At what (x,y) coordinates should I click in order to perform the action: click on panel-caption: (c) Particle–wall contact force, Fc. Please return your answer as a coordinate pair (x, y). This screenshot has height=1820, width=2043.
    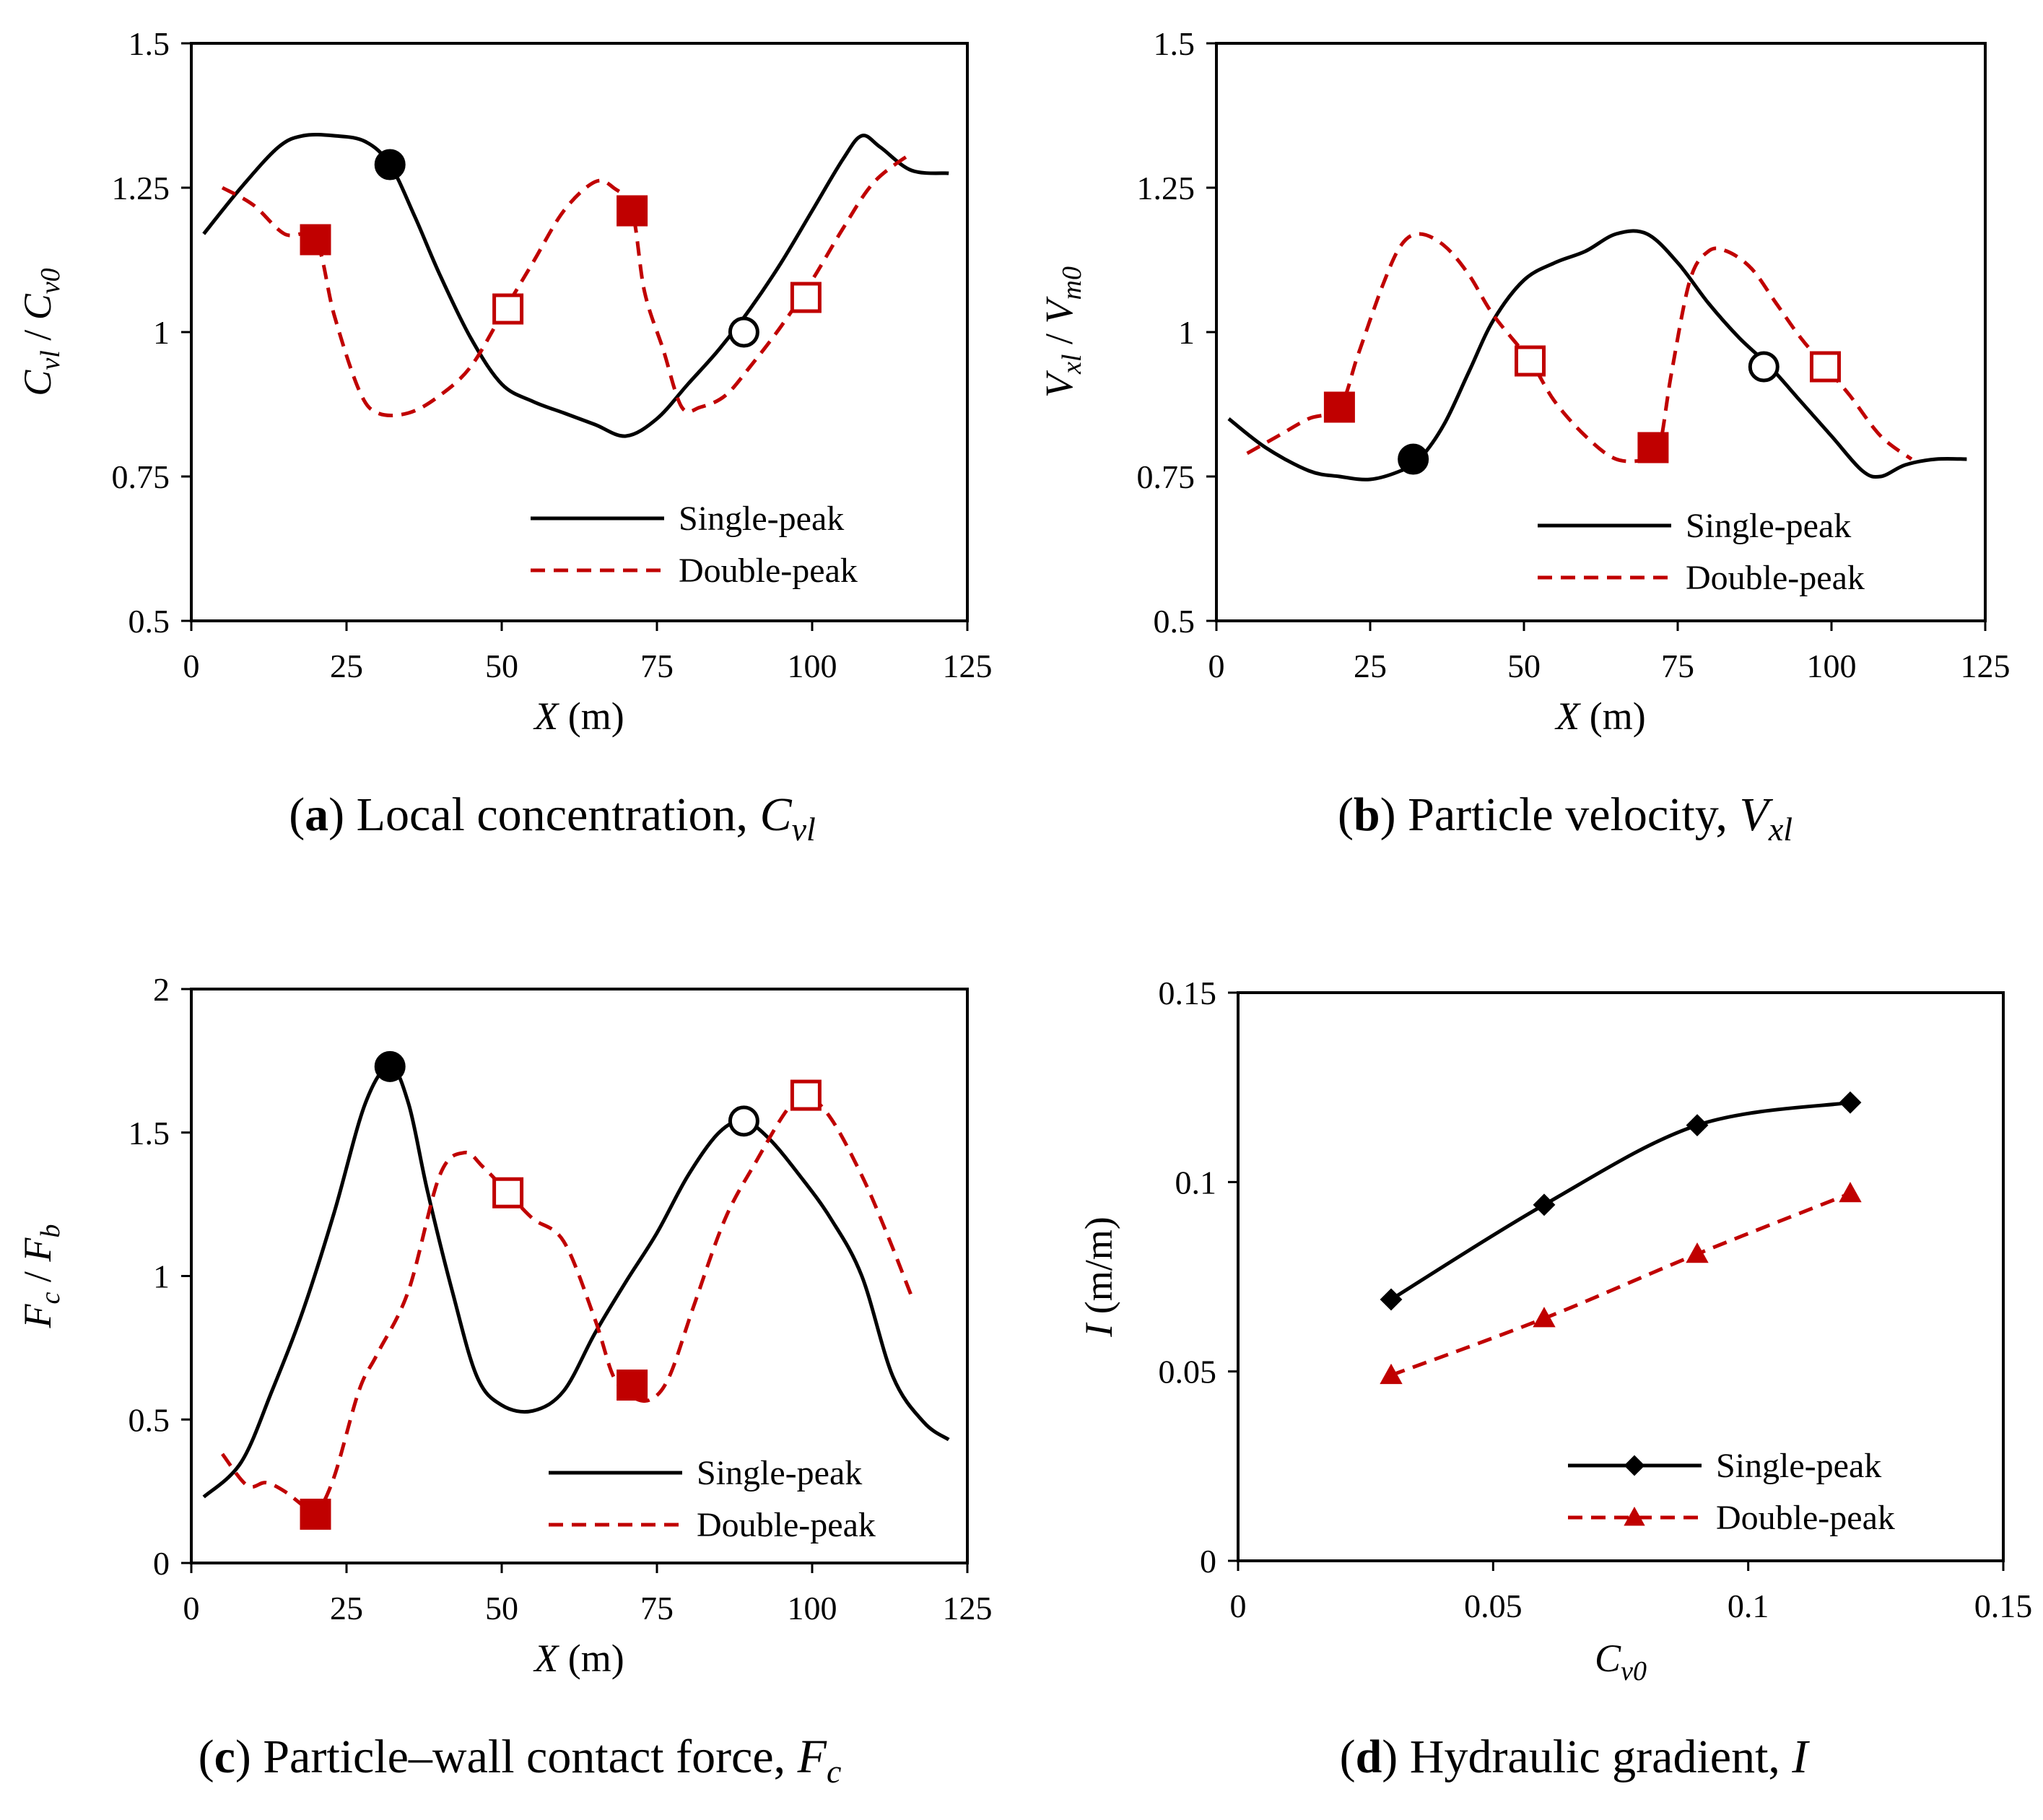
    Looking at the image, I should click on (520, 1760).